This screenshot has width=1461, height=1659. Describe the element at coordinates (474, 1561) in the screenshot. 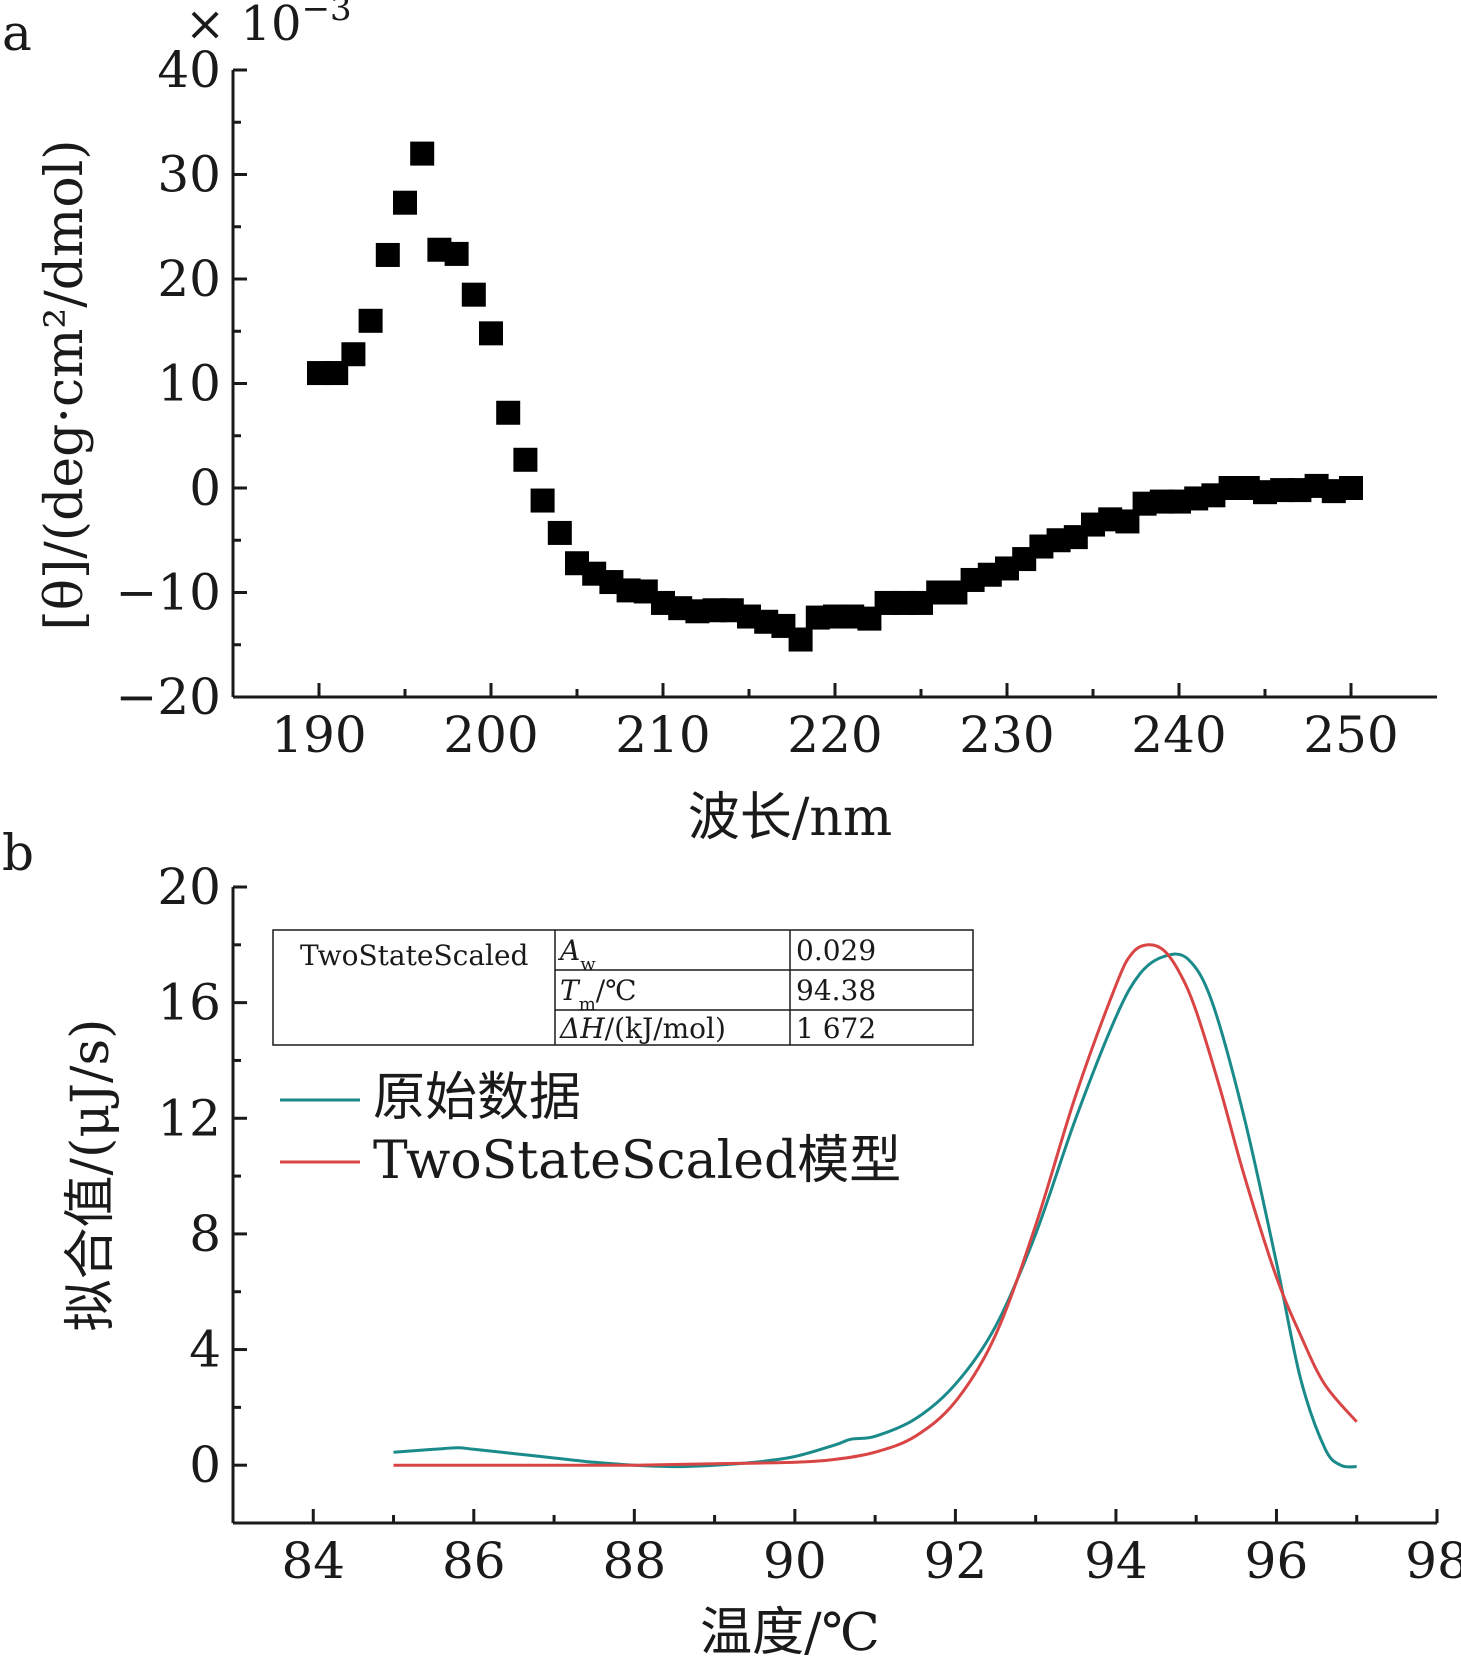

I see `panel-b-x-tick-label: 86` at that location.